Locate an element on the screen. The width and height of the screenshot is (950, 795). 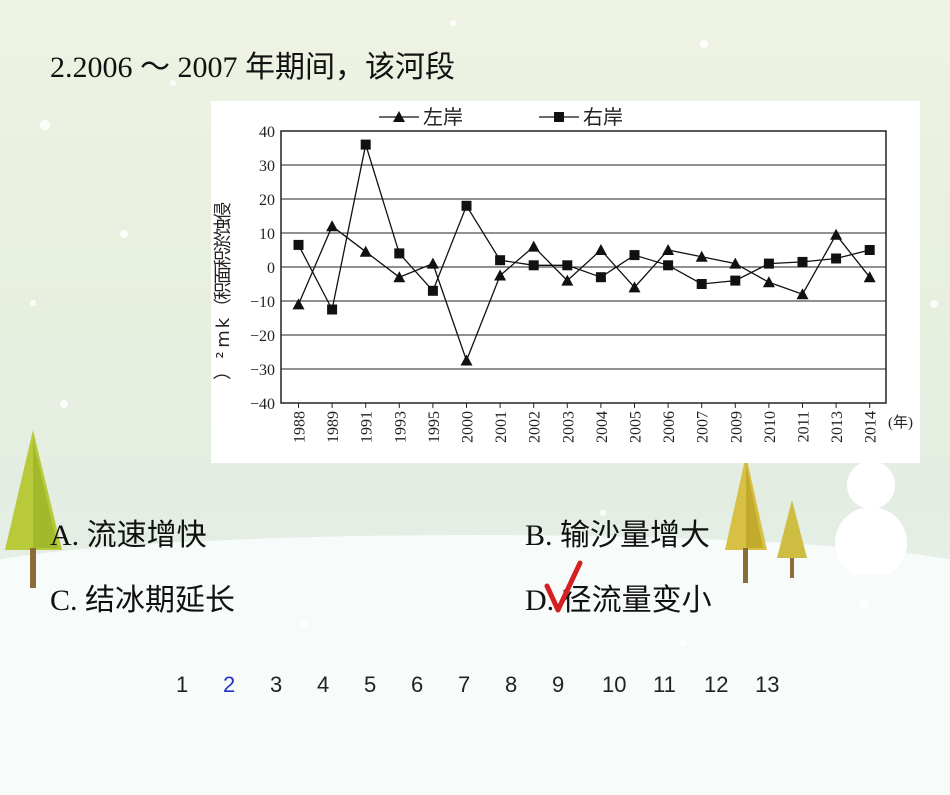
y-axis-label-char: 面 is located at coordinates (223, 275).